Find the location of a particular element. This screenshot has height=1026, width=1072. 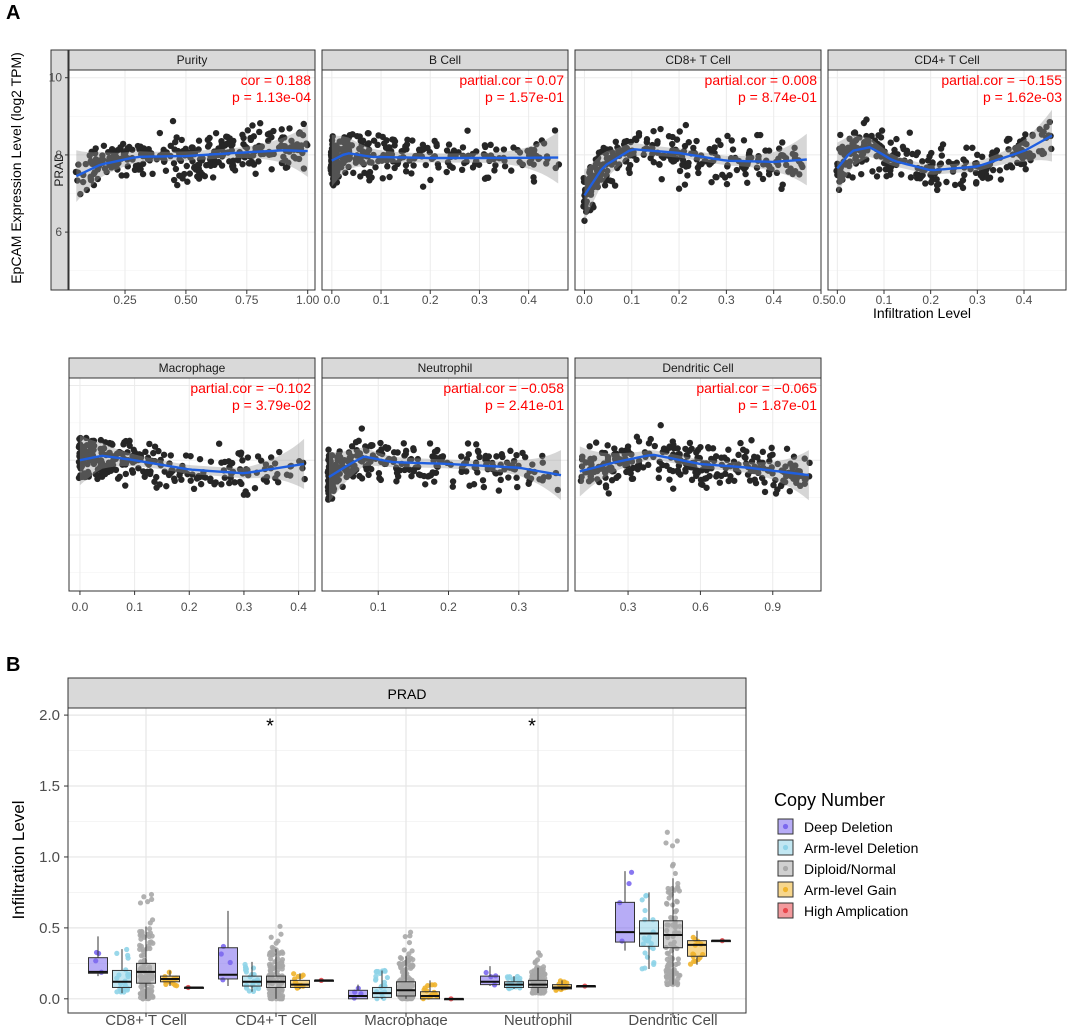

legend-dot is located at coordinates (785, 847).